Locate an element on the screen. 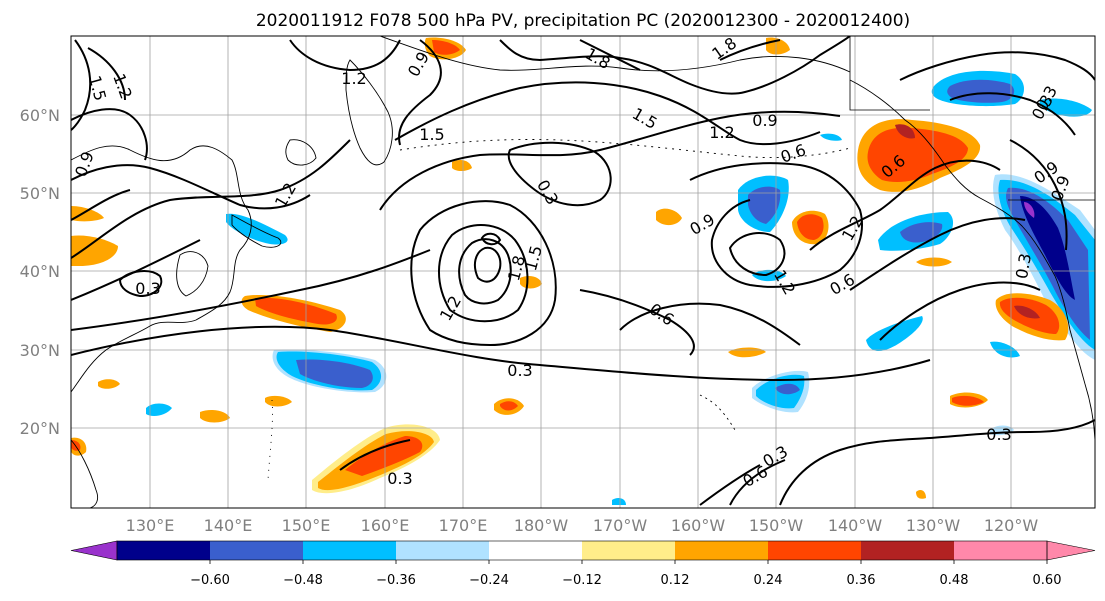 This screenshot has height=601, width=1105. lon-label: 150°E is located at coordinates (306, 525).